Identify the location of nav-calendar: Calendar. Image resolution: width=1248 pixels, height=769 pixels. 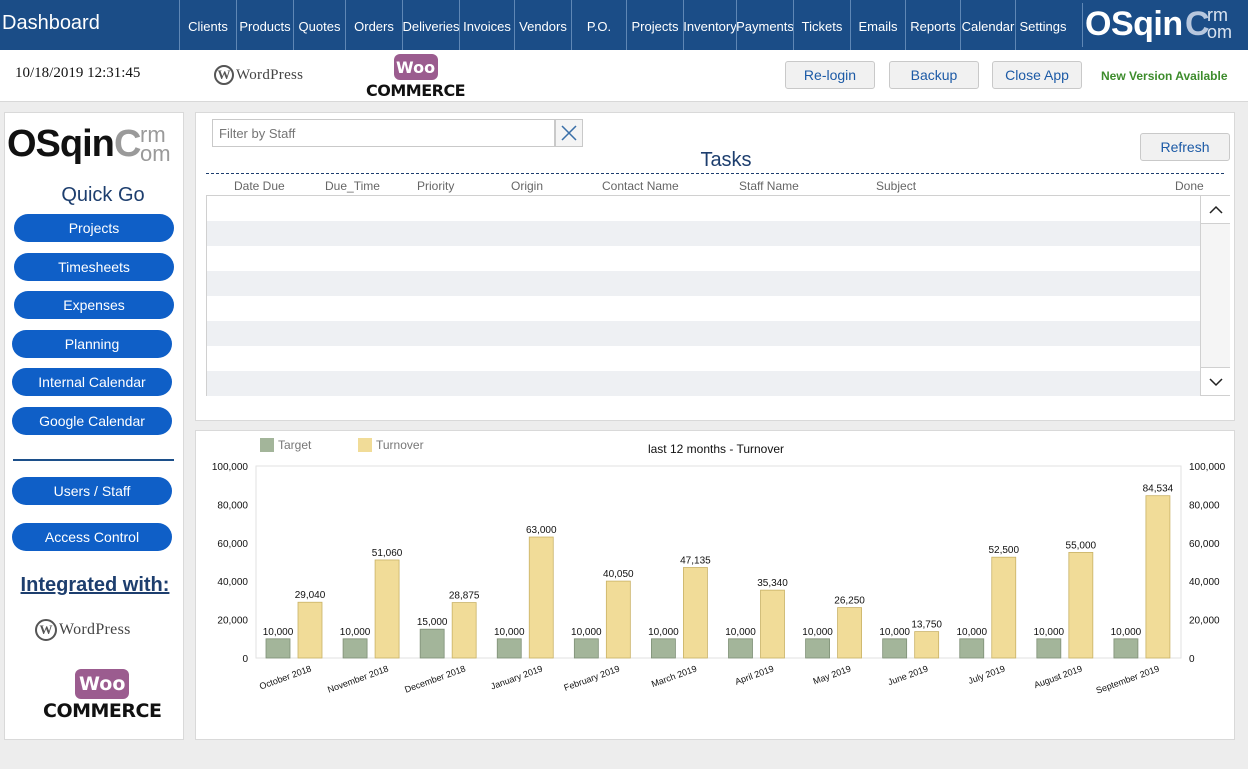
(987, 25).